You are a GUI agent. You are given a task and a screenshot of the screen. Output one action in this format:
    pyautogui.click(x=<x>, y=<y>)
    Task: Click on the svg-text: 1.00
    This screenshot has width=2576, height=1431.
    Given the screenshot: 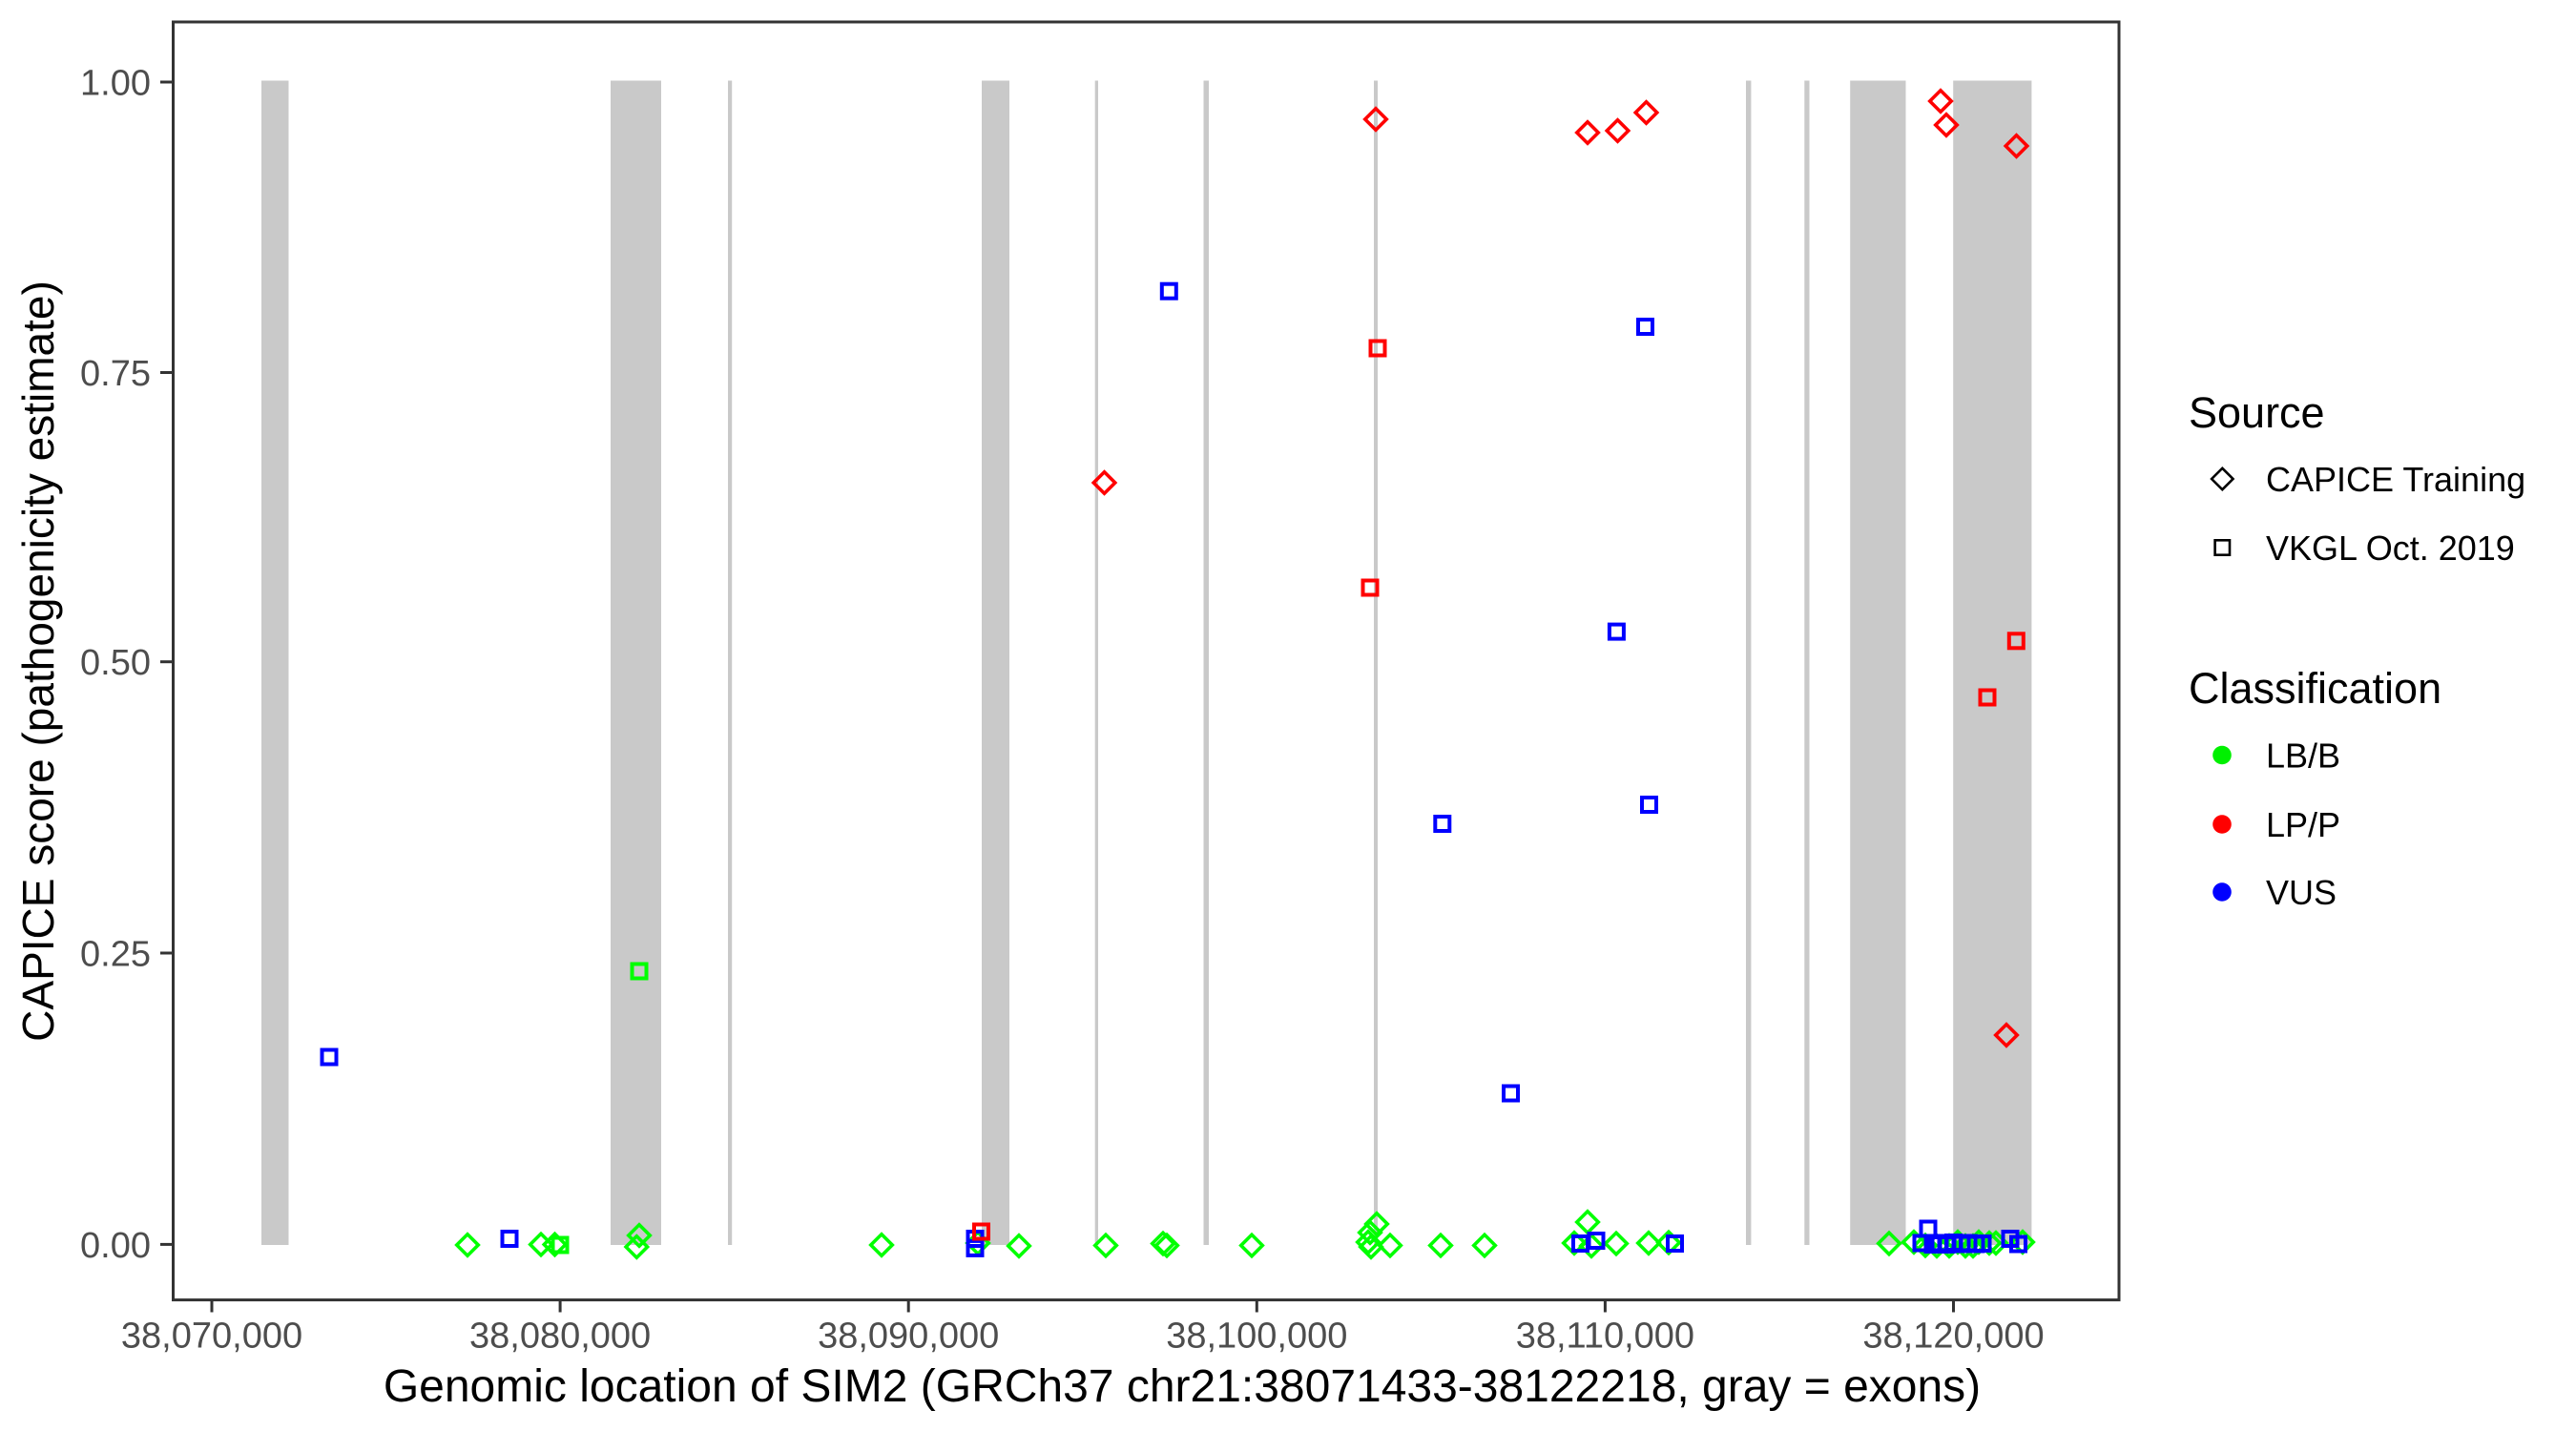 What is the action you would take?
    pyautogui.click(x=115, y=84)
    